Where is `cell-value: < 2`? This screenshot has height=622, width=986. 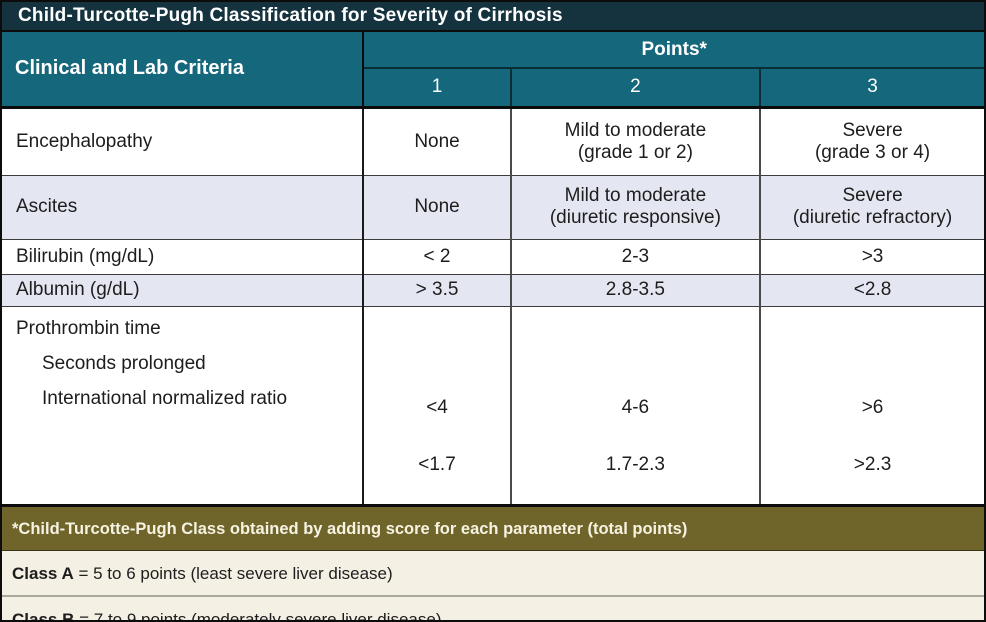 cell-value: < 2 is located at coordinates (437, 256).